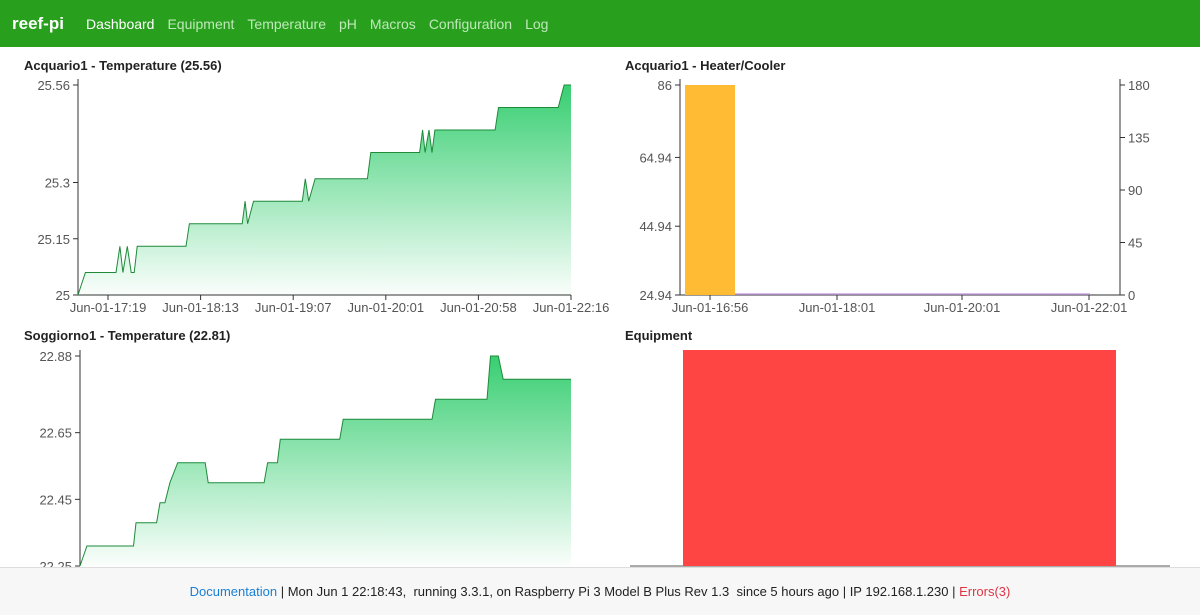 Image resolution: width=1200 pixels, height=615 pixels. Describe the element at coordinates (53, 239) in the screenshot. I see `y-tick-label: 25.15` at that location.